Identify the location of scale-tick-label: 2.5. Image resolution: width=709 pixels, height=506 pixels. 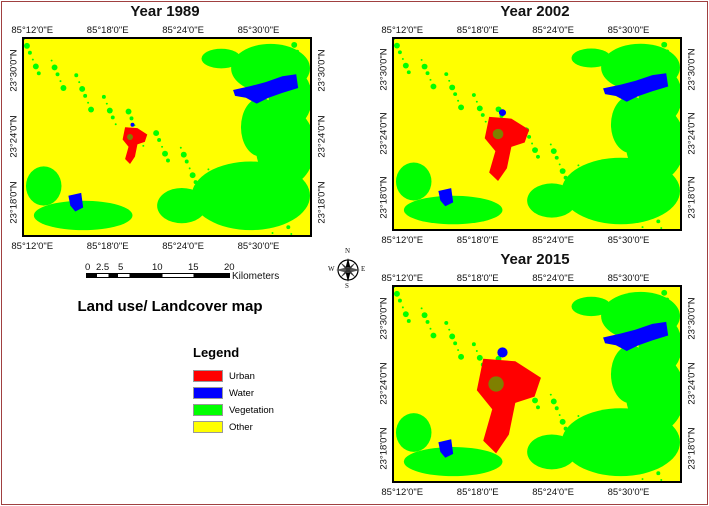
(103, 267).